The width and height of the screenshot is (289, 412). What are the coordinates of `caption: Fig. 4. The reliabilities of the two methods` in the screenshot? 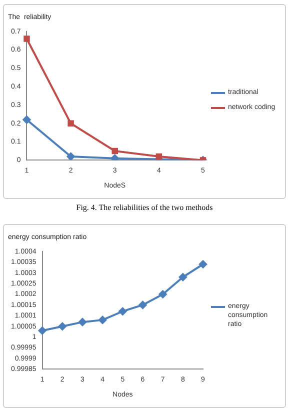 It's located at (144, 207).